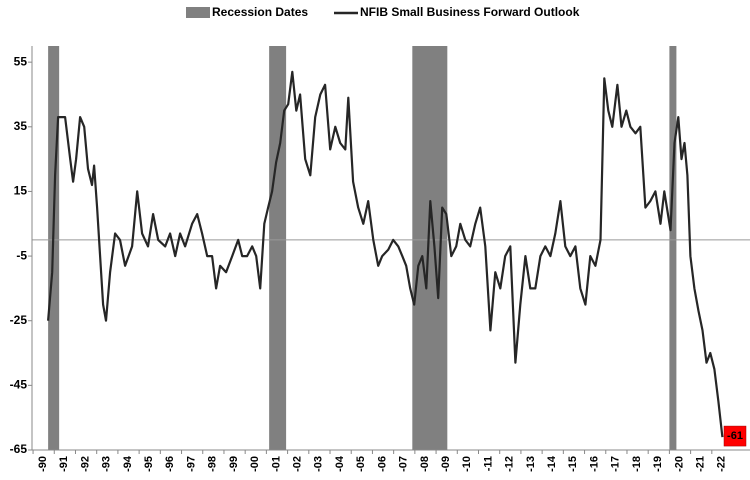  Describe the element at coordinates (198, 12) in the screenshot. I see `legend-swatch` at that location.